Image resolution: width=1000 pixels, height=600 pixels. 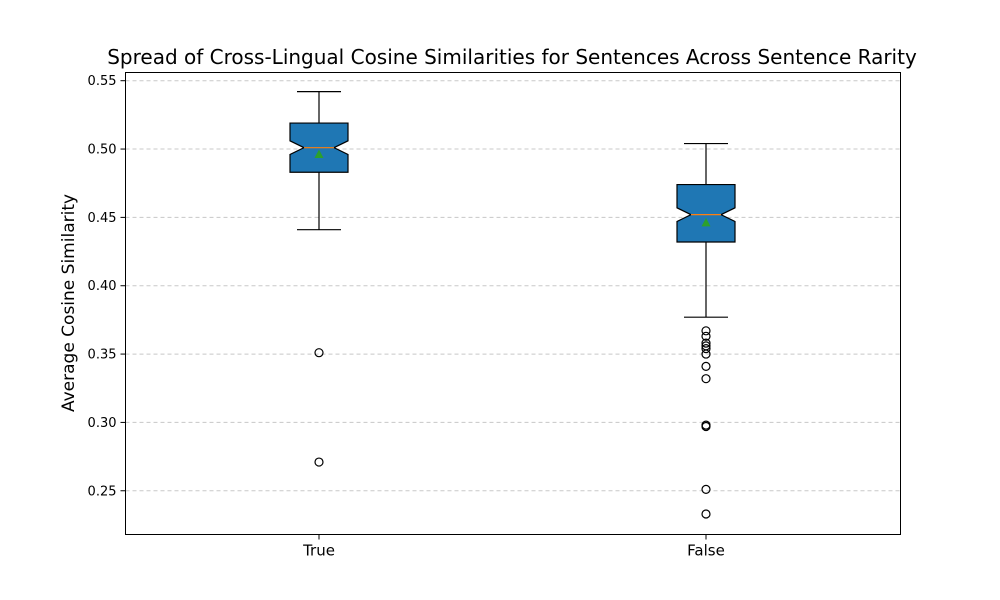 I want to click on x-axis-ticks: True False, so click(x=513, y=547).